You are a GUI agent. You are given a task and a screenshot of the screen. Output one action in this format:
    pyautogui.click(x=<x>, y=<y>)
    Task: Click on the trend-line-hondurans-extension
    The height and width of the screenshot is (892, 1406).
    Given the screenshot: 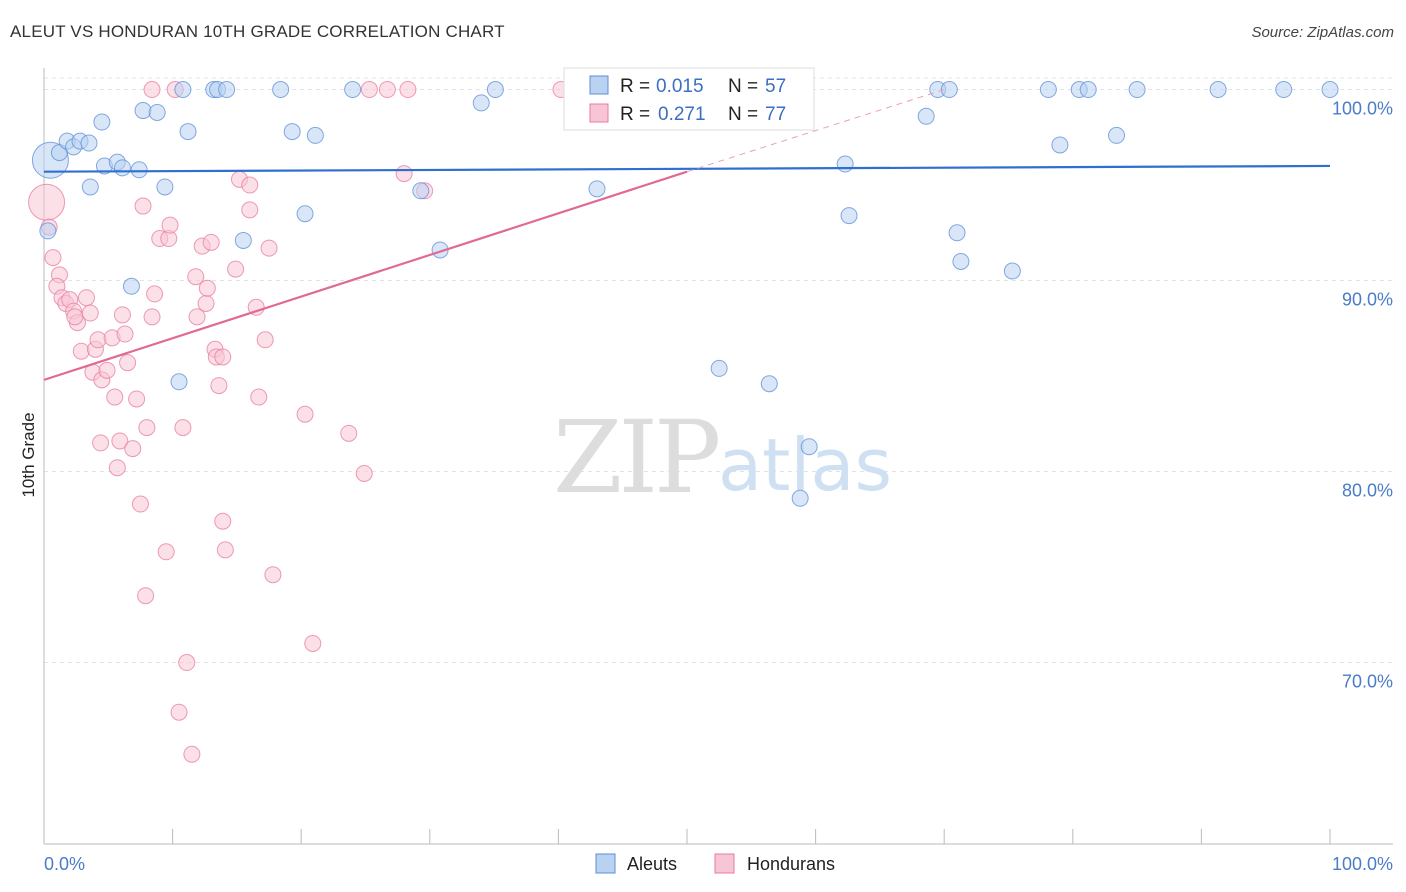 What is the action you would take?
    pyautogui.click(x=815, y=131)
    